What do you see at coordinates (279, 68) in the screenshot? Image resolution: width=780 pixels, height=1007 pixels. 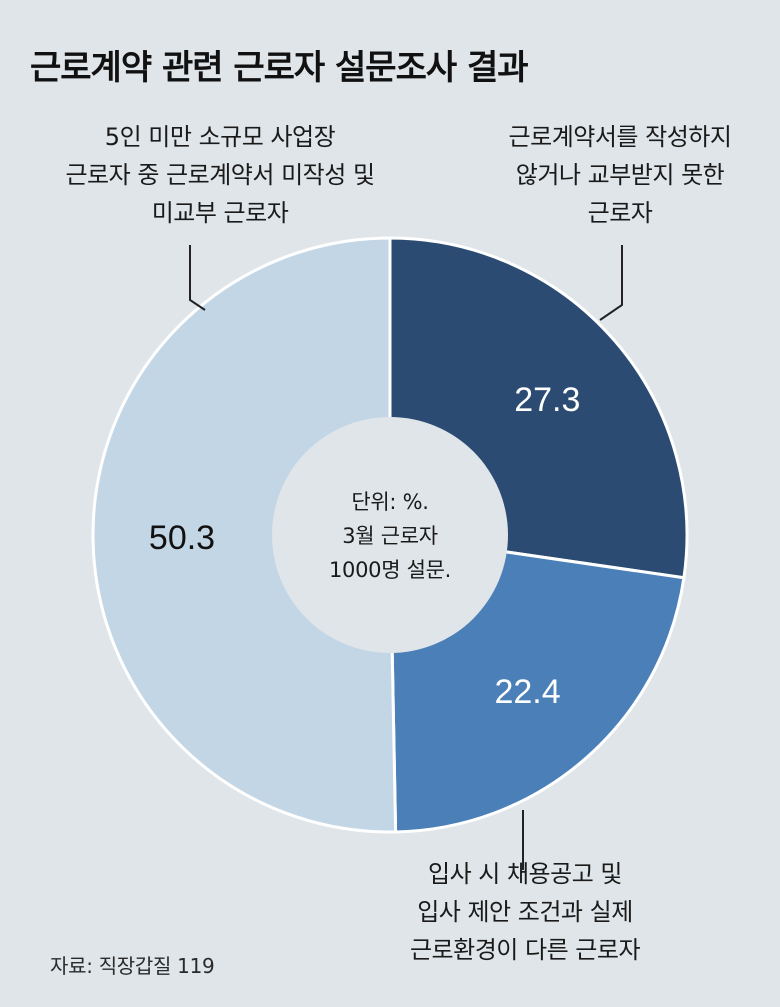 I see `chart-title: 근로계약 관련 근로자 설문조사 결과` at bounding box center [279, 68].